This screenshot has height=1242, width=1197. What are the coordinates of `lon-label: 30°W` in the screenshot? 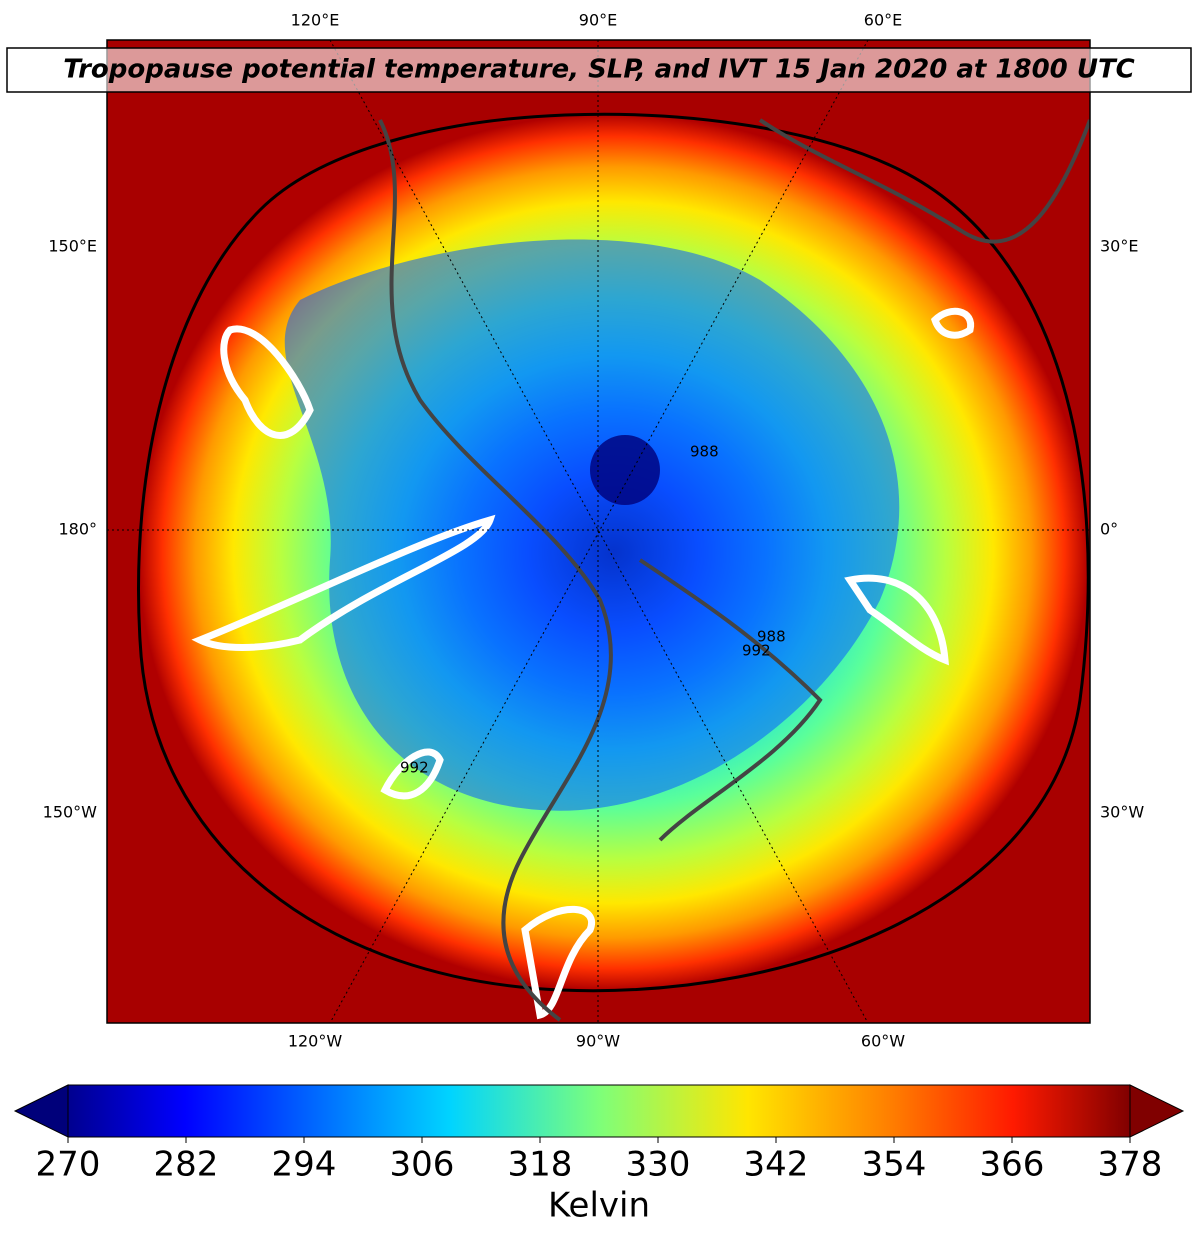 It's located at (1122, 812).